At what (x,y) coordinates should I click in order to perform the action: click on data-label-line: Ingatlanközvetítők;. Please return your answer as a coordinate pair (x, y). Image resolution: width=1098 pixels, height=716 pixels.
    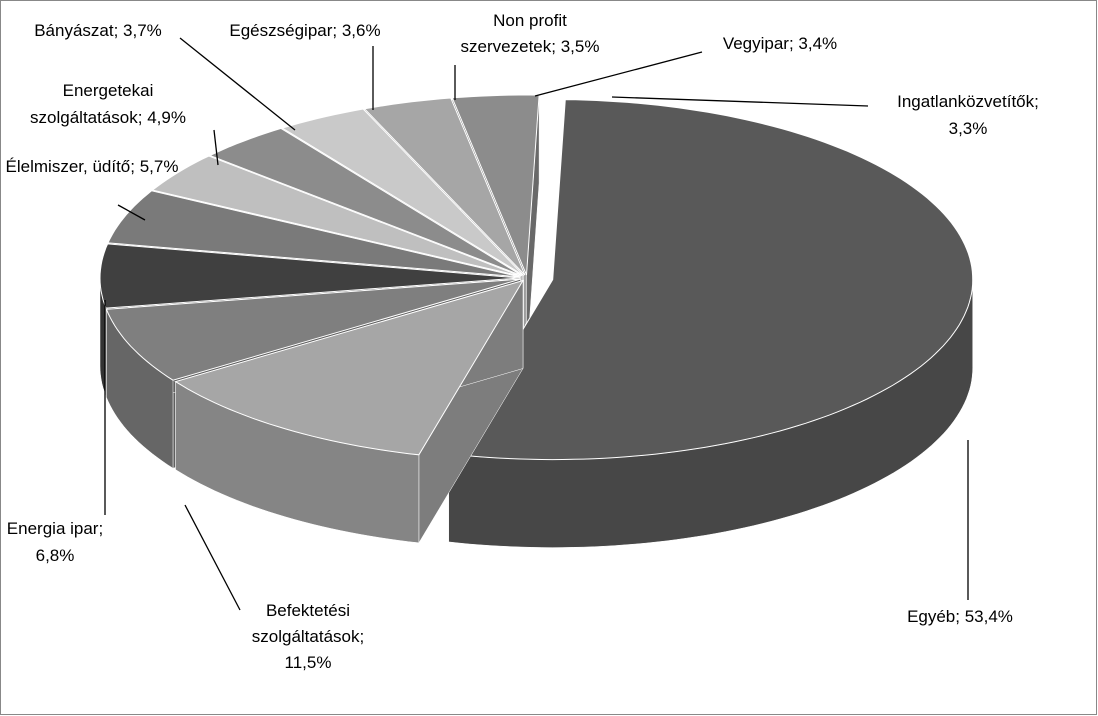
    Looking at the image, I should click on (968, 101).